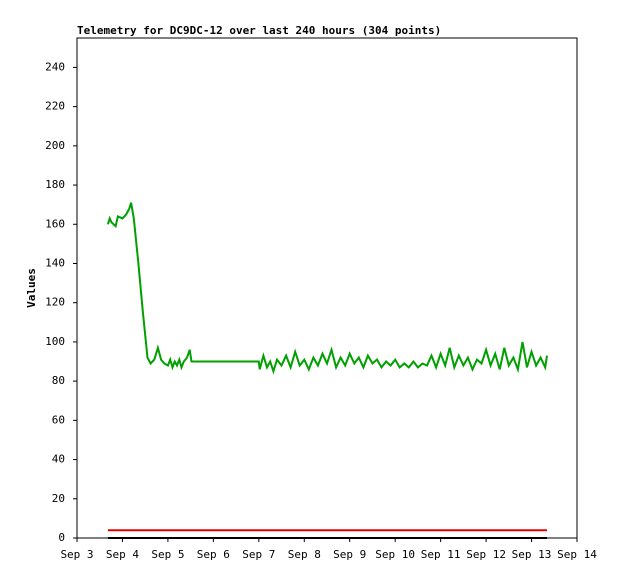 The width and height of the screenshot is (618, 583). What do you see at coordinates (58, 498) in the screenshot?
I see `y-tick-label: 20` at bounding box center [58, 498].